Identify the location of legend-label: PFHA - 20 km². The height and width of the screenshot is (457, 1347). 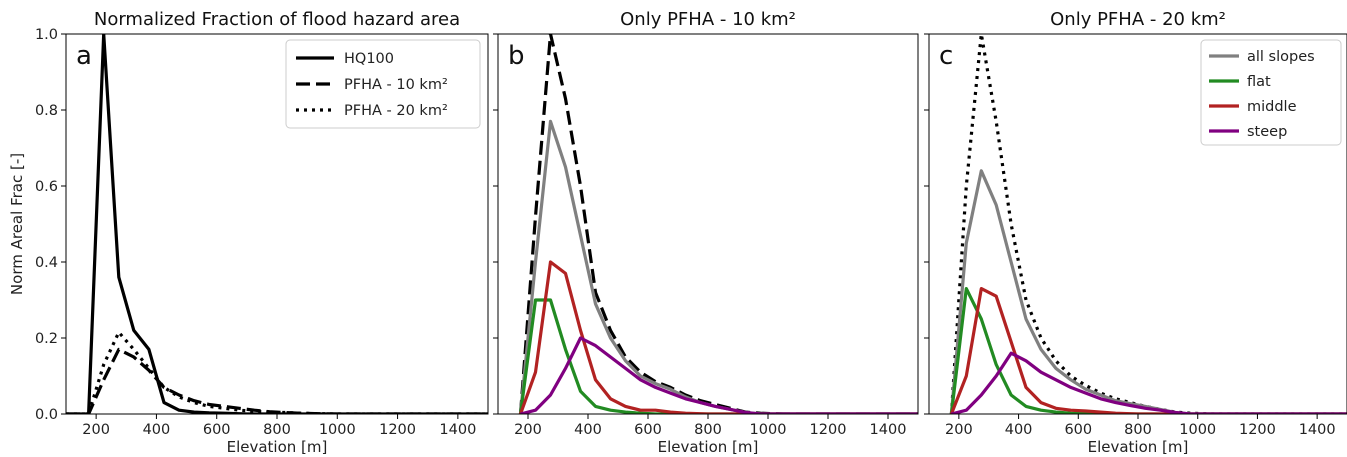
(396, 111).